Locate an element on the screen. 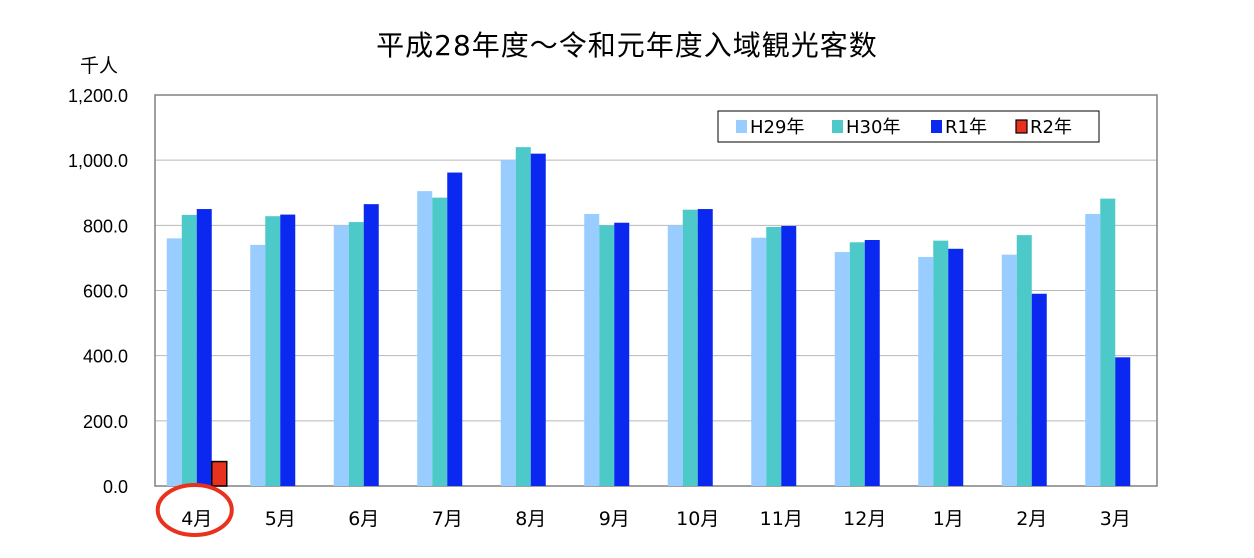 The image size is (1254, 558). highlight-ellipse is located at coordinates (194, 510).